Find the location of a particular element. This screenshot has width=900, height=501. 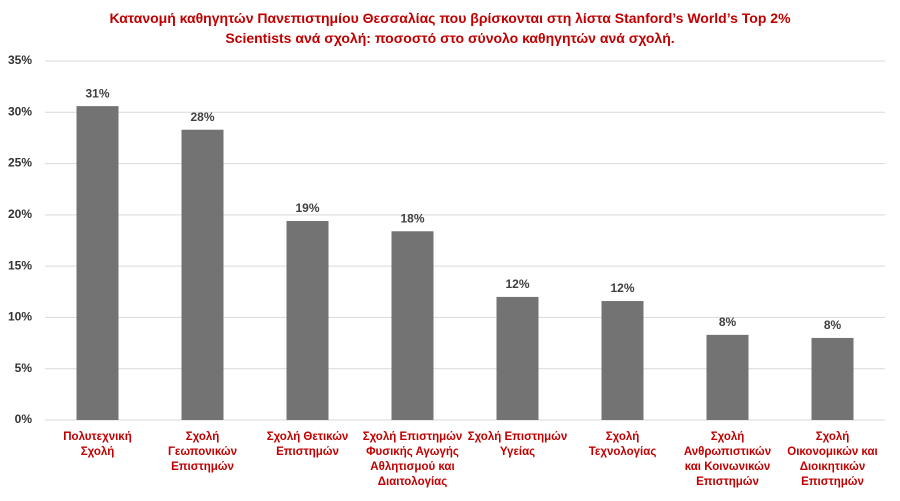

y-tick-label: 15% is located at coordinates (20, 265).